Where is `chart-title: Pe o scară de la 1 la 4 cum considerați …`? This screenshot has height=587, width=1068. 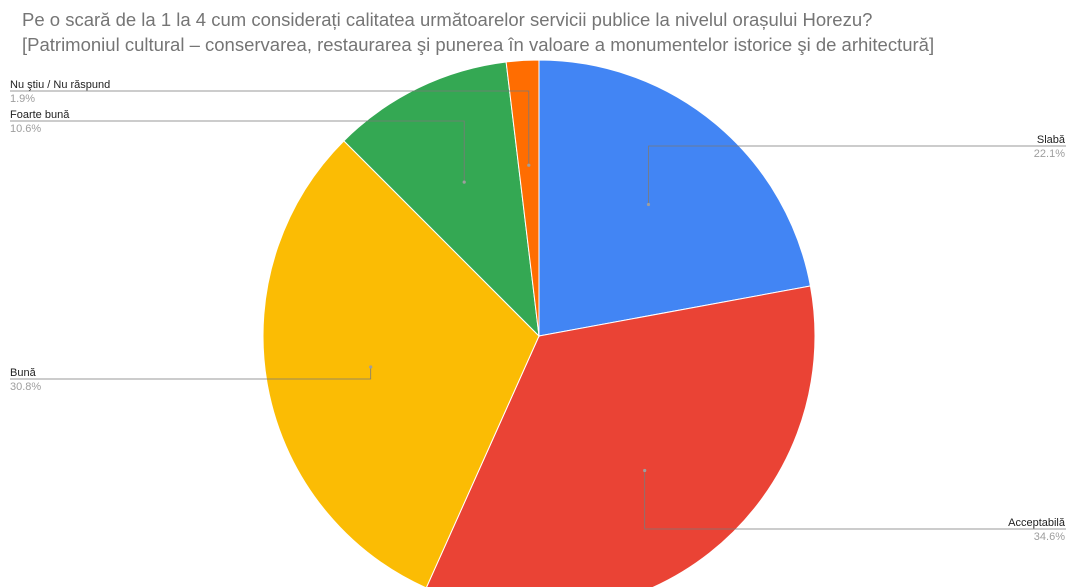 chart-title: Pe o scară de la 1 la 4 cum considerați … is located at coordinates (447, 19).